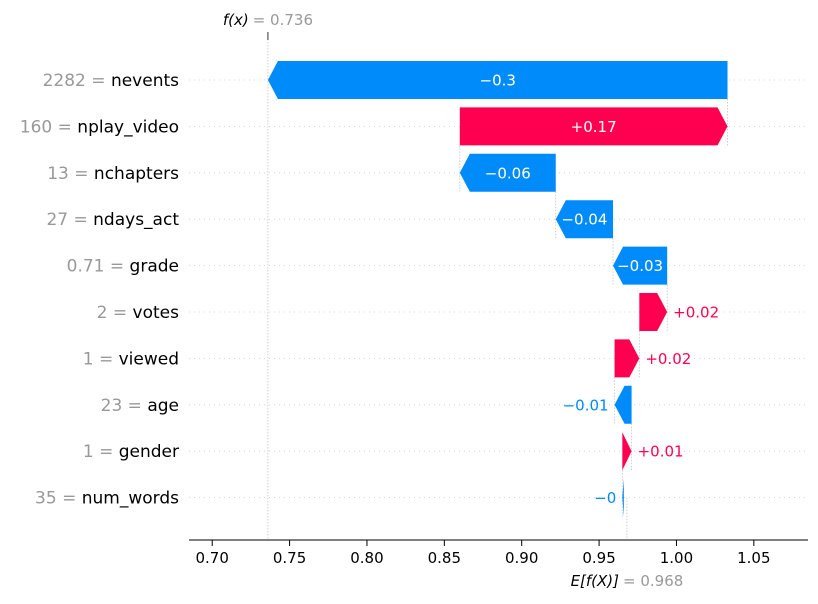  Describe the element at coordinates (653, 312) in the screenshot. I see `bar-votes` at that location.